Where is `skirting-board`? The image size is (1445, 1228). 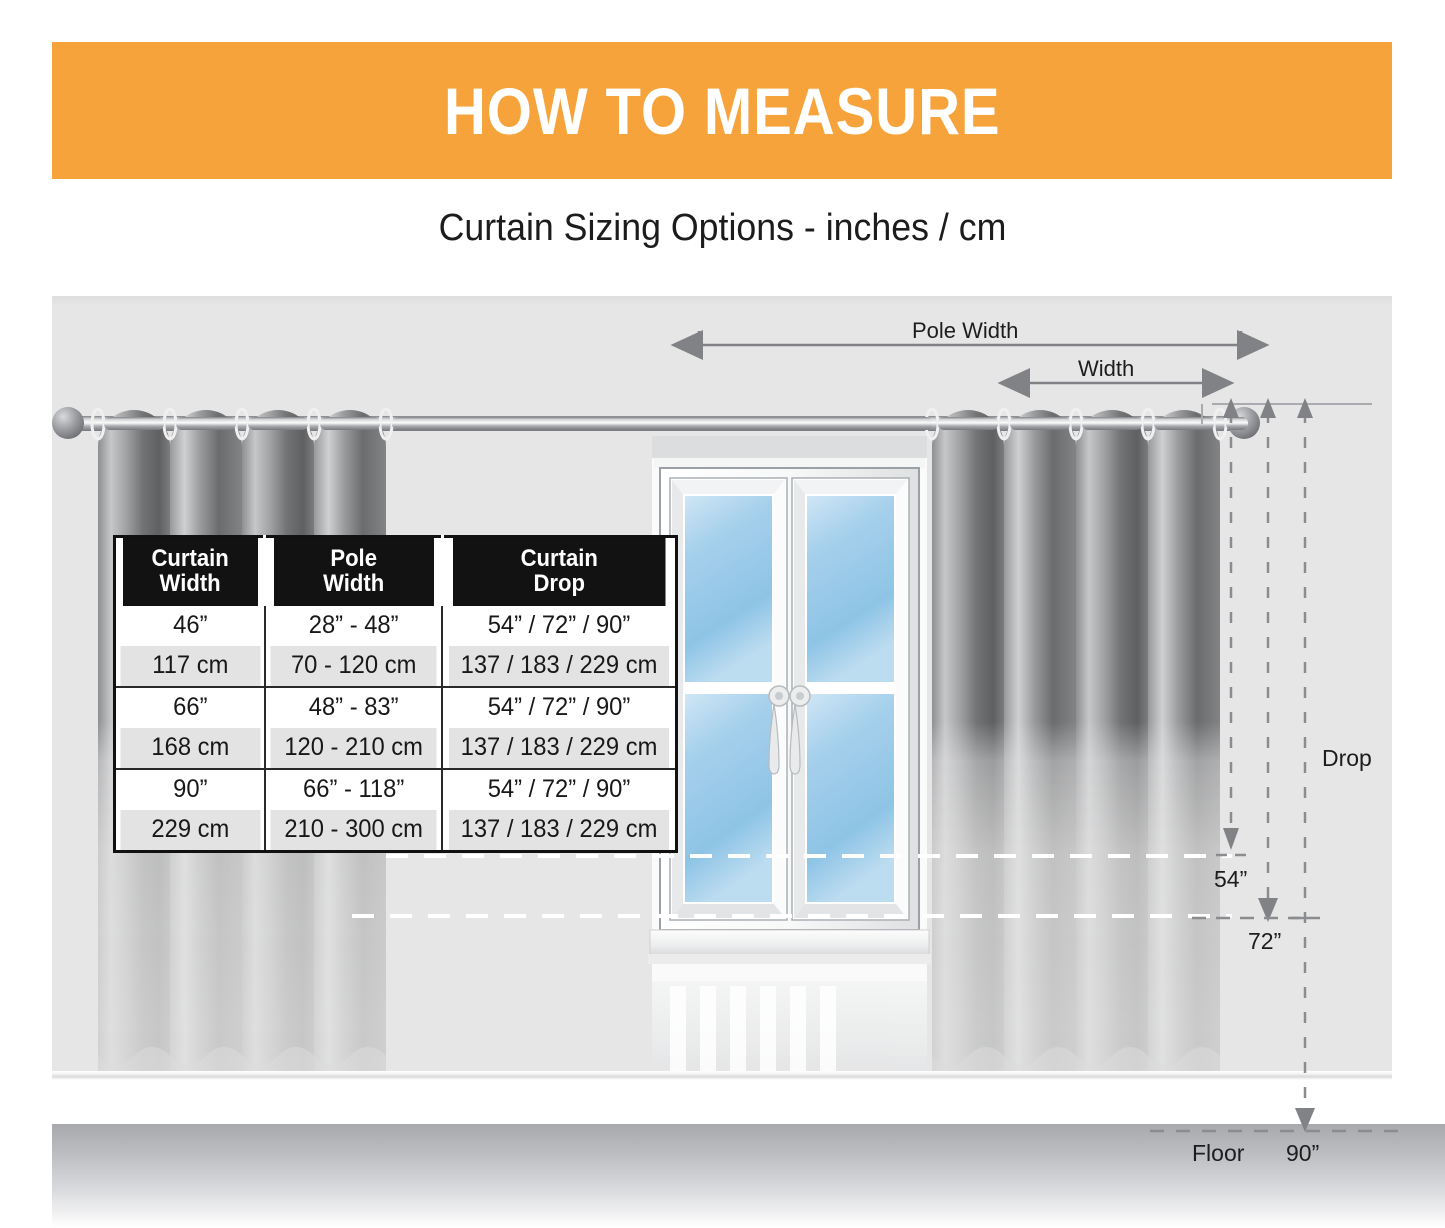
skirting-board is located at coordinates (722, 1075).